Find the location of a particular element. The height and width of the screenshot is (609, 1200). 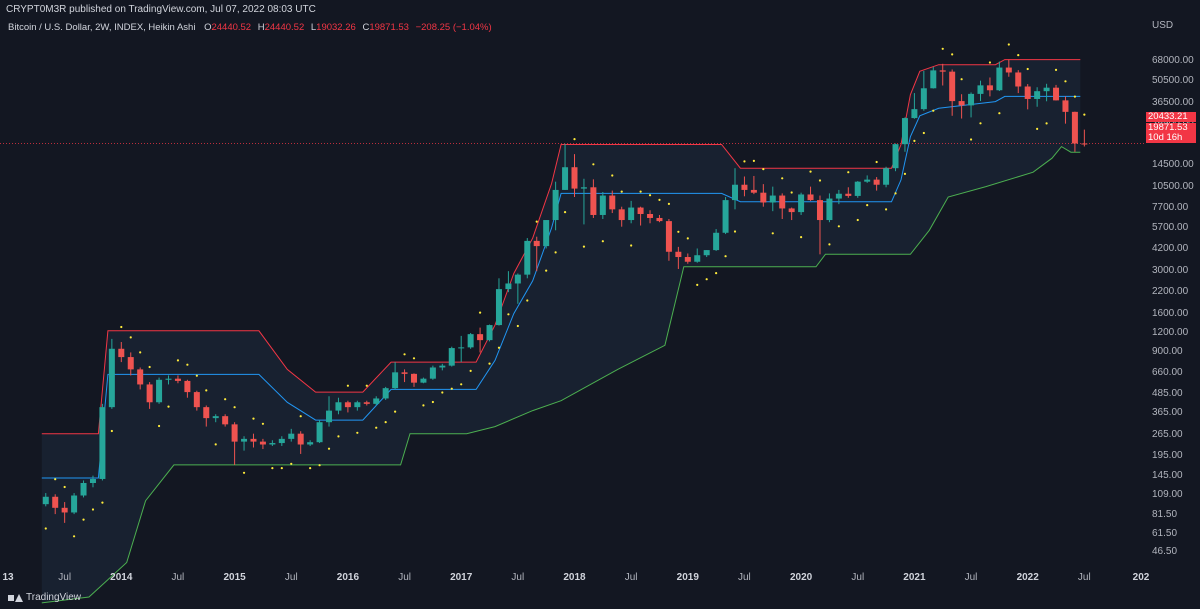

time-tick-label: 2020 is located at coordinates (801, 577).